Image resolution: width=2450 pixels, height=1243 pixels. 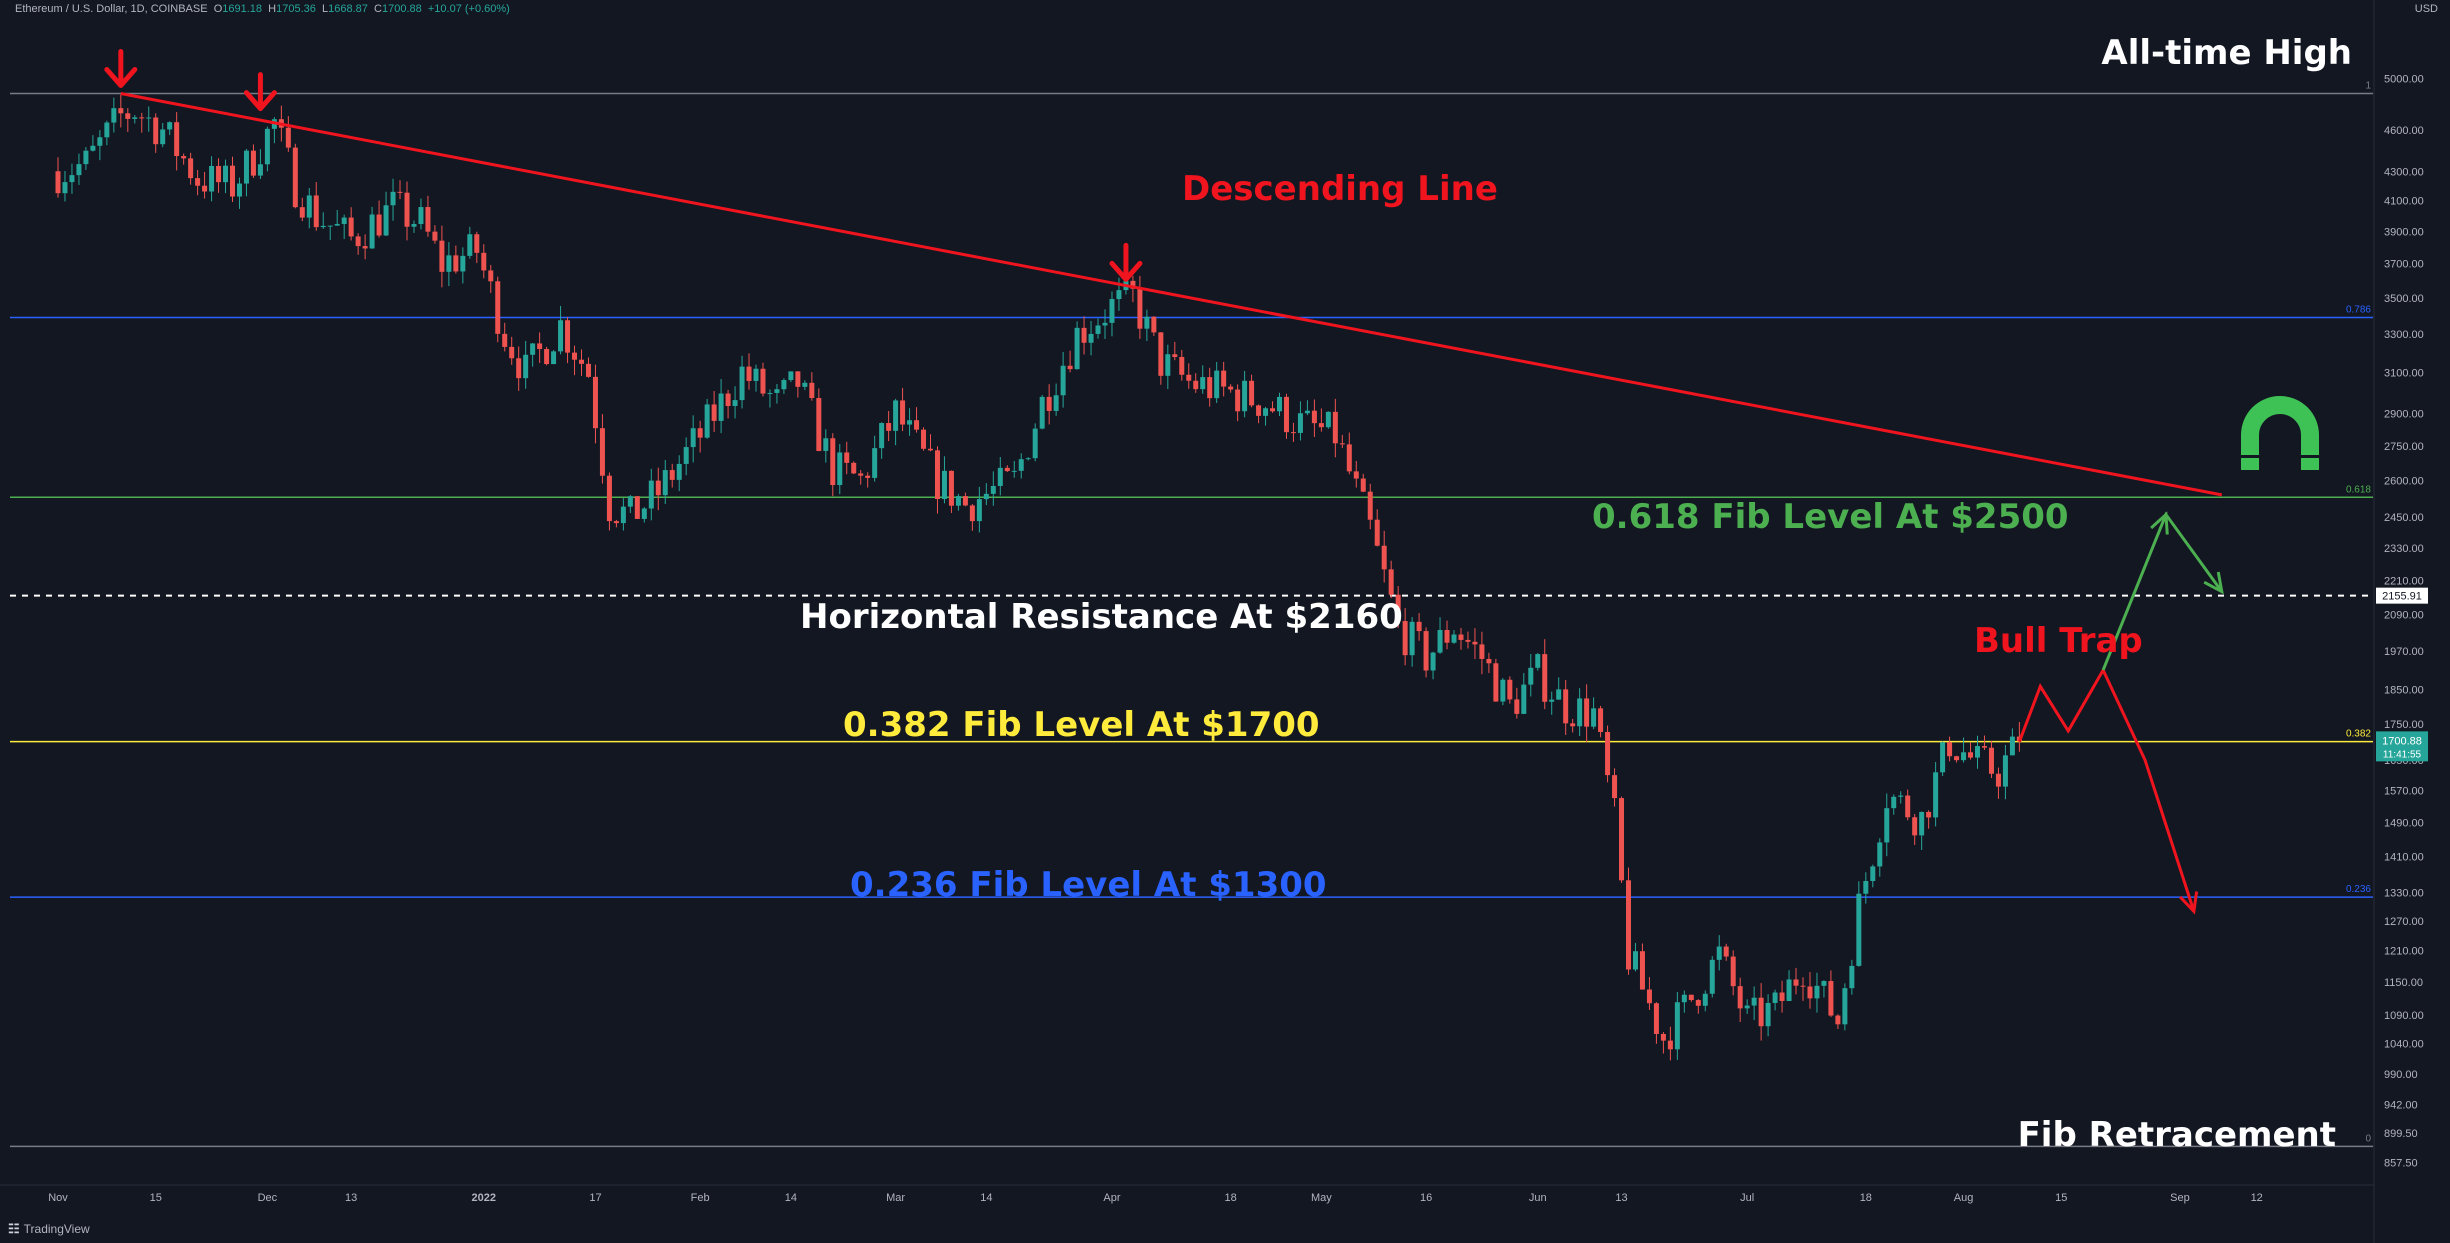 I want to click on current-price-label: 1700.88, so click(x=2402, y=741).